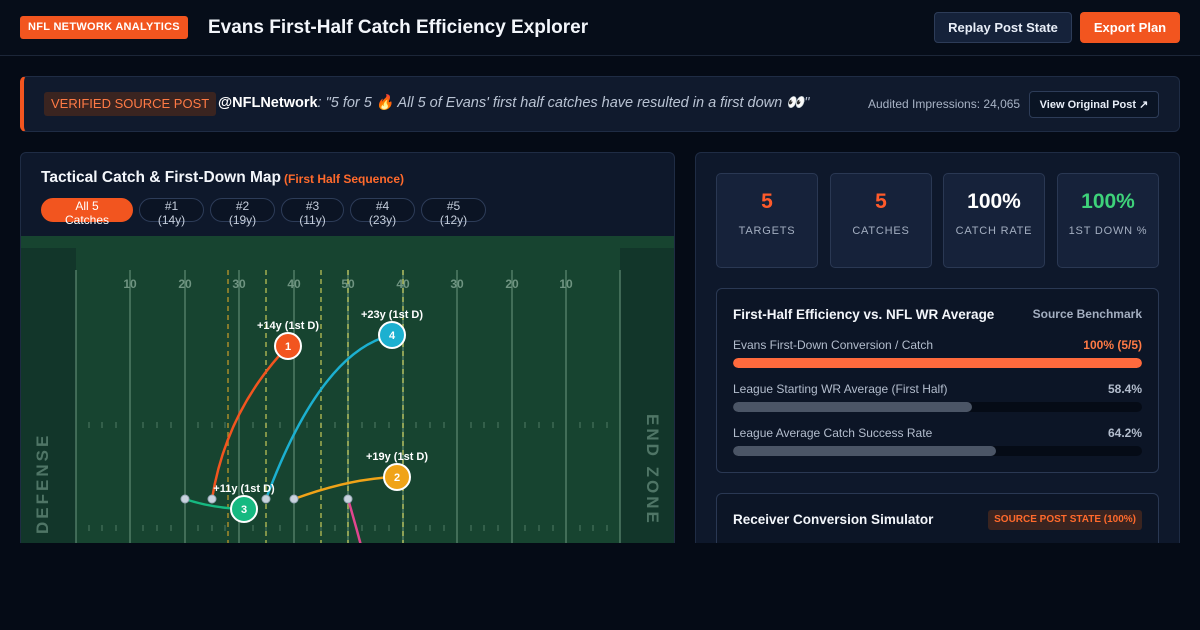 The width and height of the screenshot is (1200, 630). What do you see at coordinates (1094, 104) in the screenshot?
I see `view-original-post-button: View Original Post ↗` at bounding box center [1094, 104].